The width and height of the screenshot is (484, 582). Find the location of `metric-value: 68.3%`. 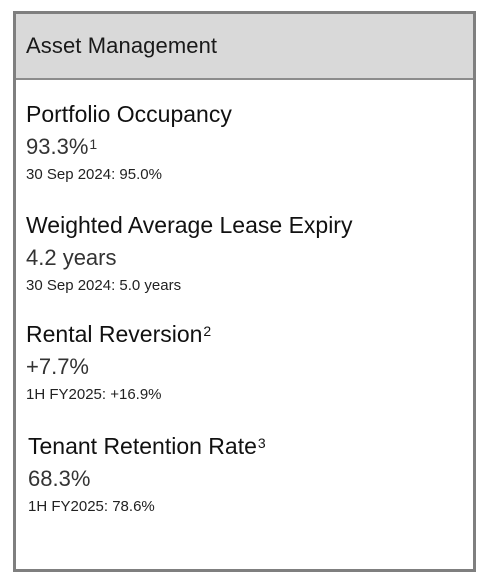

metric-value: 68.3% is located at coordinates (256, 479).